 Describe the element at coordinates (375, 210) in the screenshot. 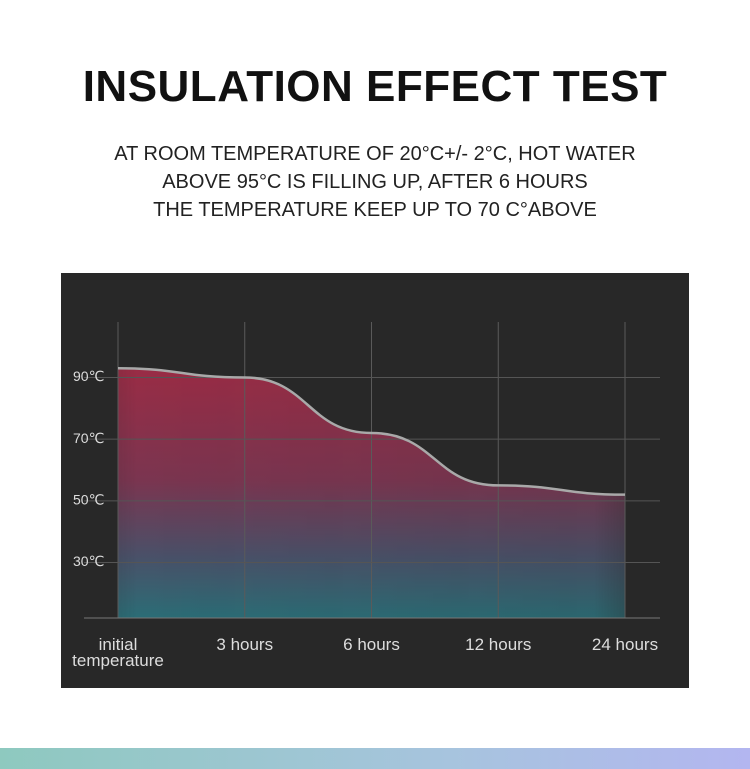

I see `subtitle-line: THE TEMPERATURE KEEP UP TO 70 C°ABOVE` at that location.